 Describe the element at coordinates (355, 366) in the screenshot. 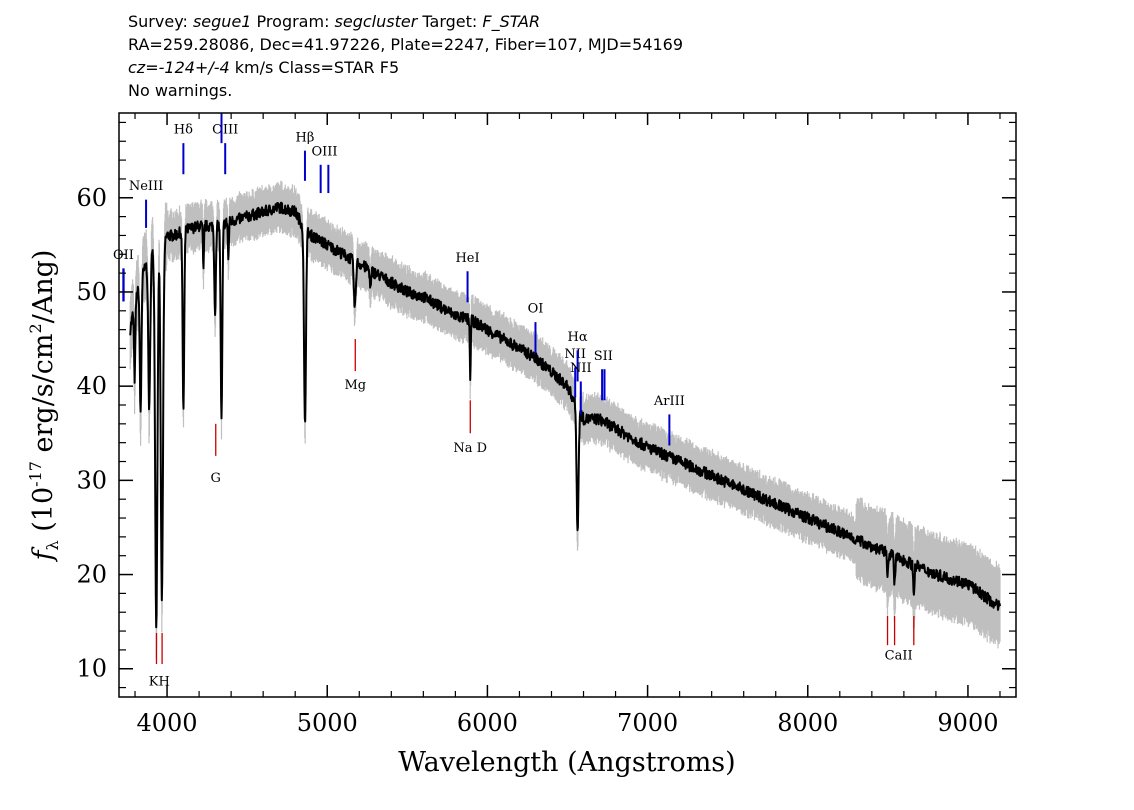

I see `line-marker: Mg` at that location.